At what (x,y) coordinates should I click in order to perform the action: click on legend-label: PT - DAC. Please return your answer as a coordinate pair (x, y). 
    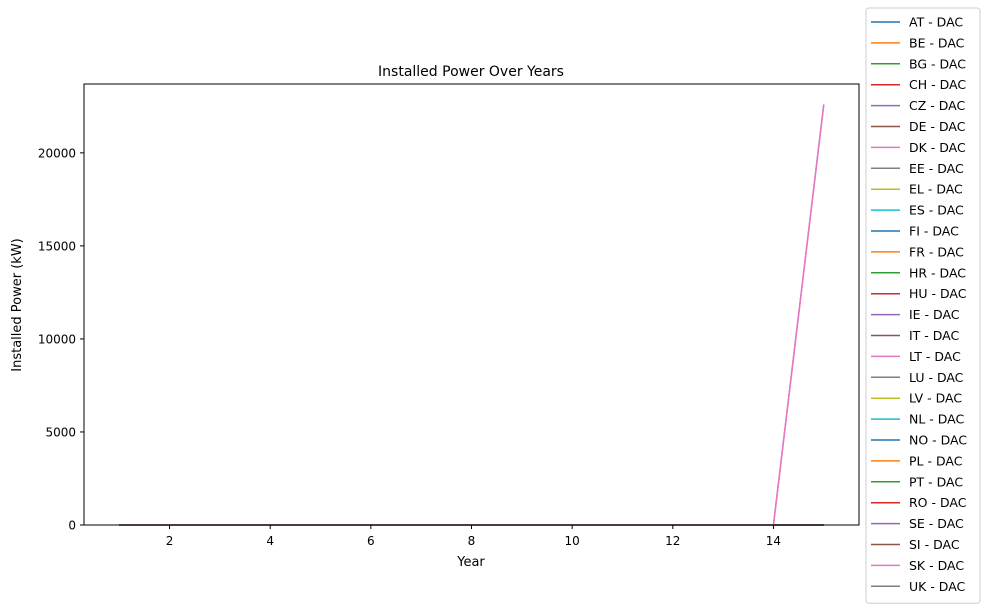
    Looking at the image, I should click on (936, 481).